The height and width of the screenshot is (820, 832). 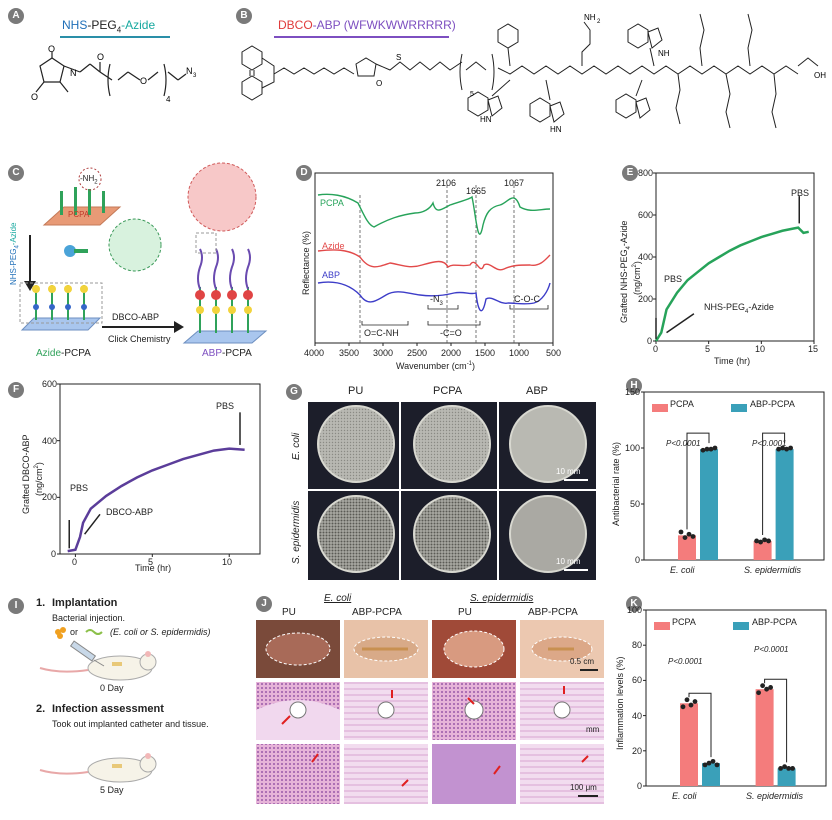 What do you see at coordinates (630, 173) in the screenshot?
I see `panel-letter-e: E` at bounding box center [630, 173].